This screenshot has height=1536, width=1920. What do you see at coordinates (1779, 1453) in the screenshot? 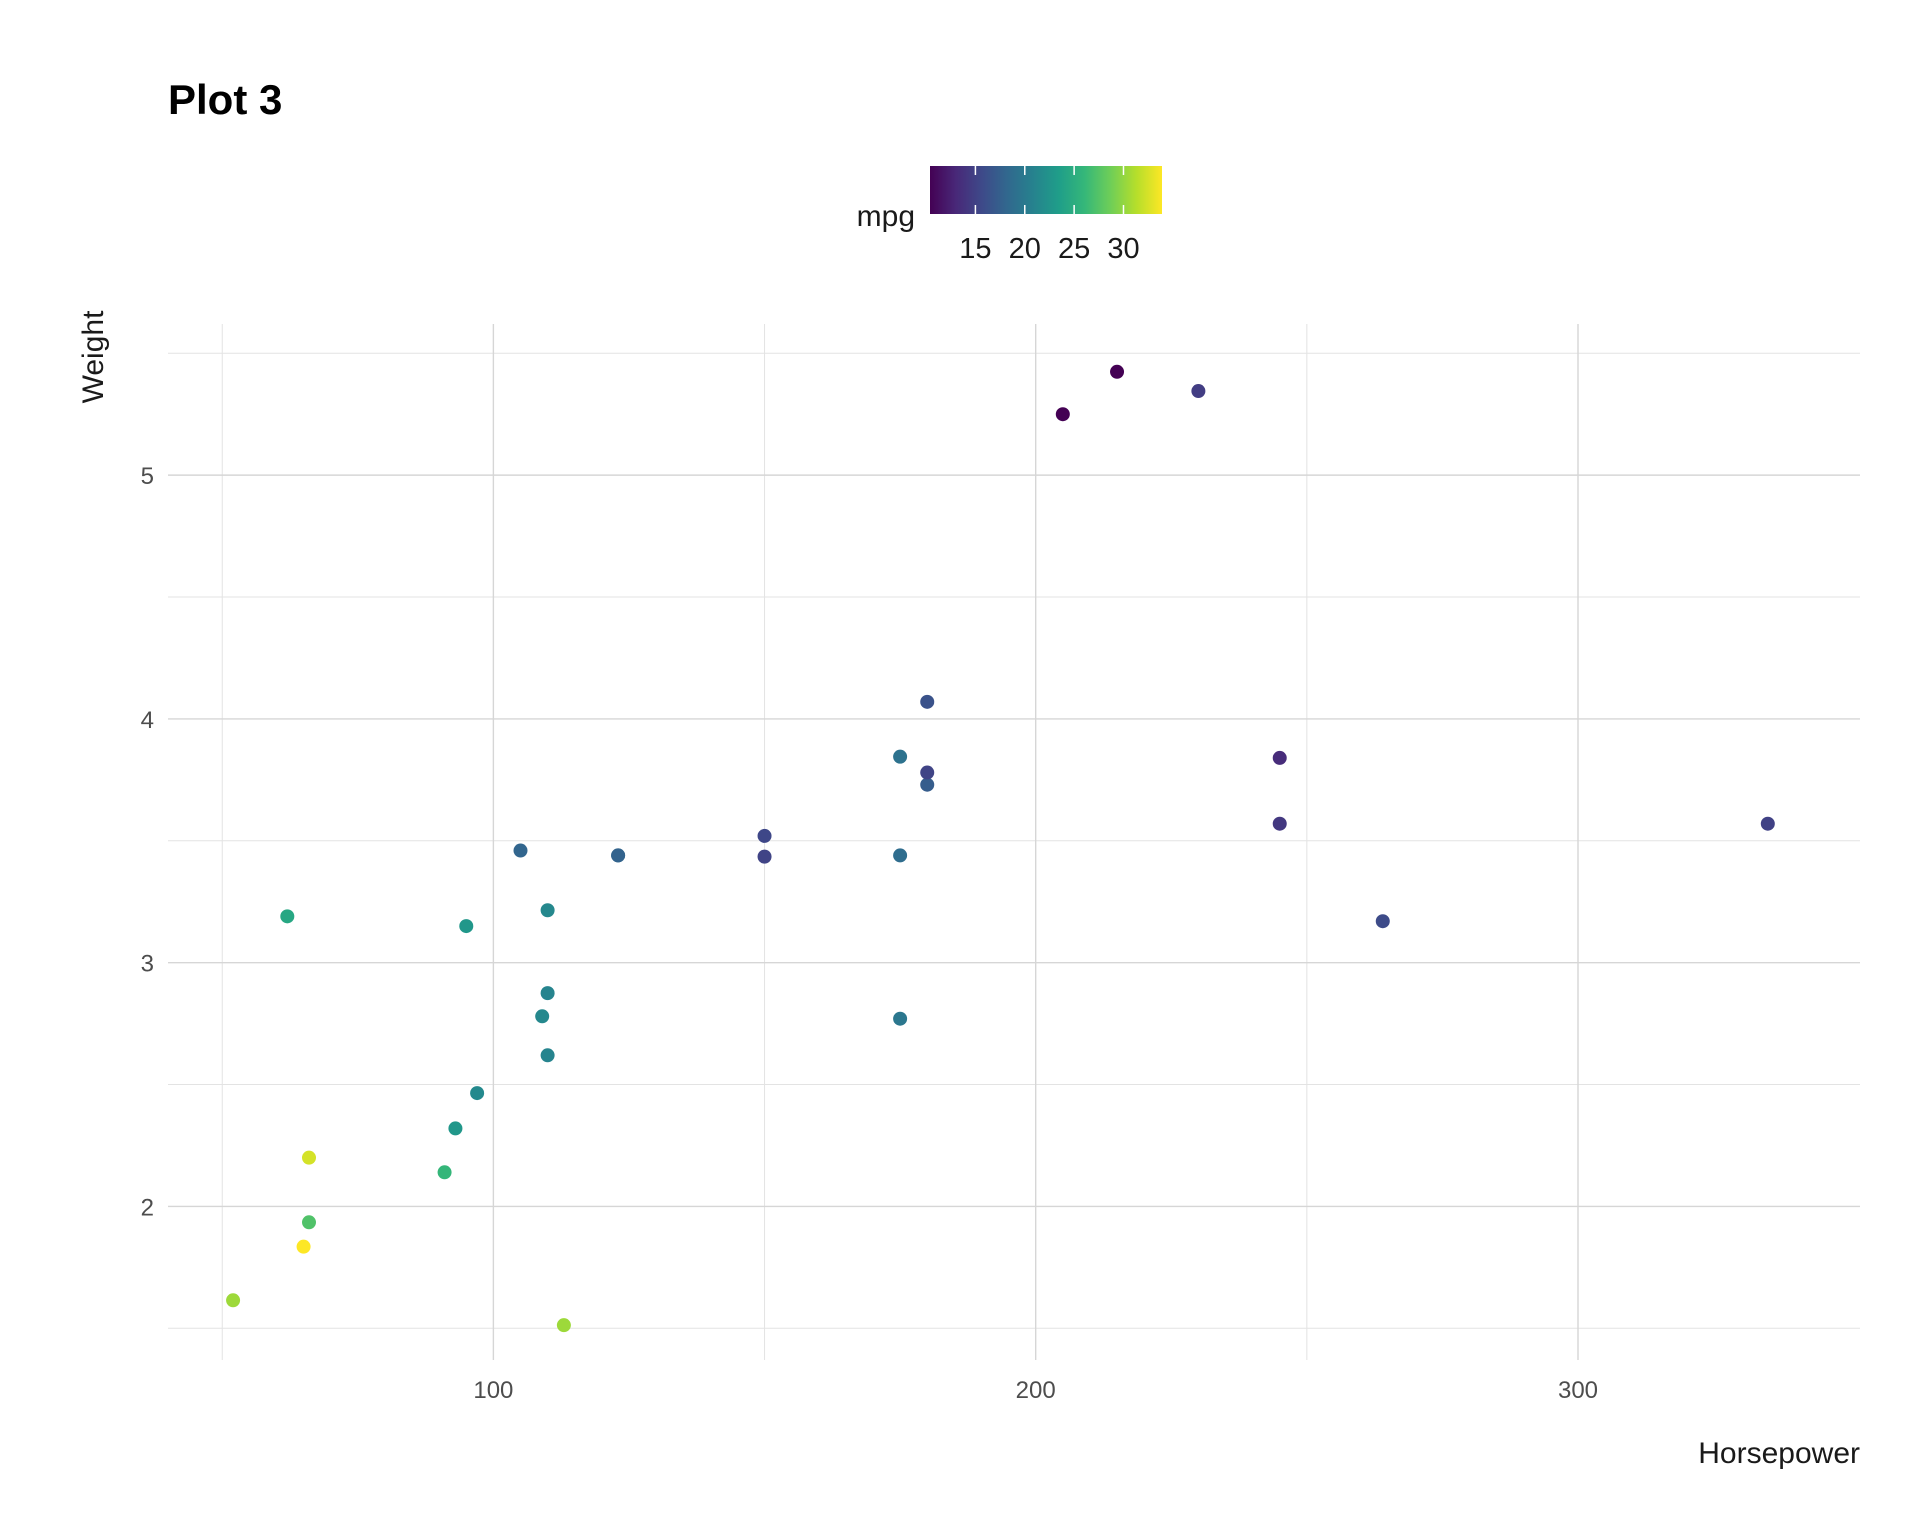
I see `x-axis-title: Horsepower` at bounding box center [1779, 1453].